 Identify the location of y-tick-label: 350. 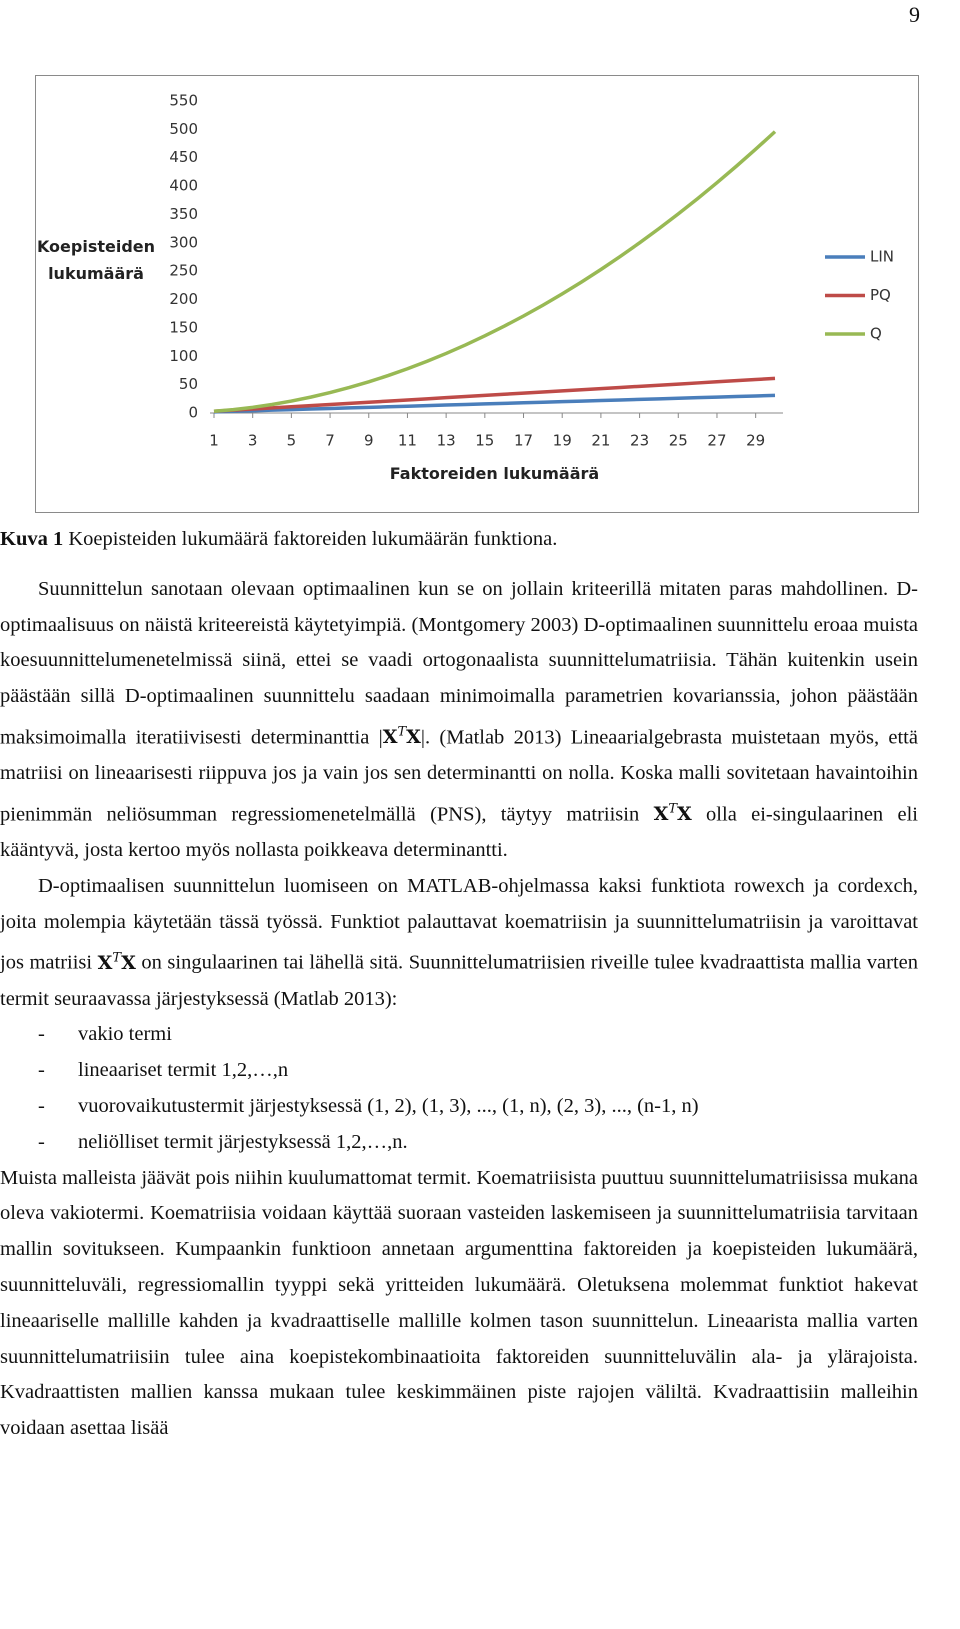
(183, 214).